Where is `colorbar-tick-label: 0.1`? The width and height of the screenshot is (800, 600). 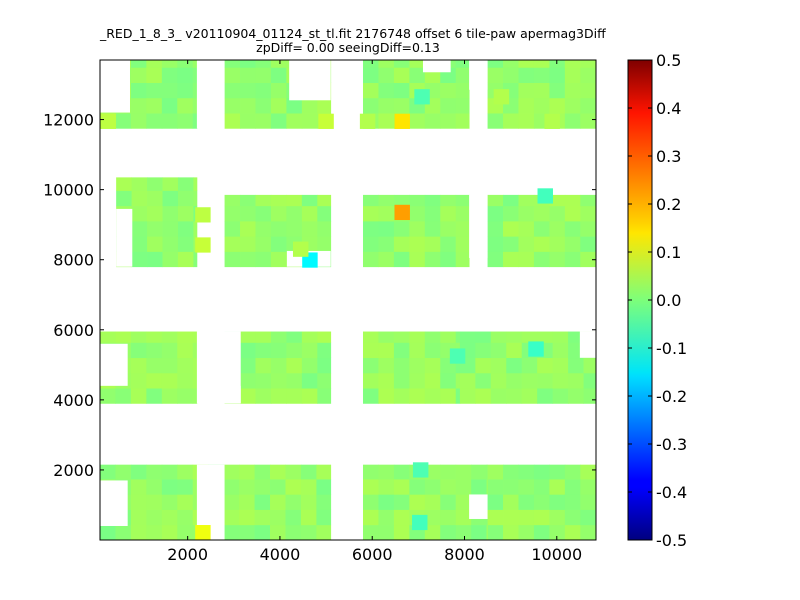
colorbar-tick-label: 0.1 is located at coordinates (668, 252).